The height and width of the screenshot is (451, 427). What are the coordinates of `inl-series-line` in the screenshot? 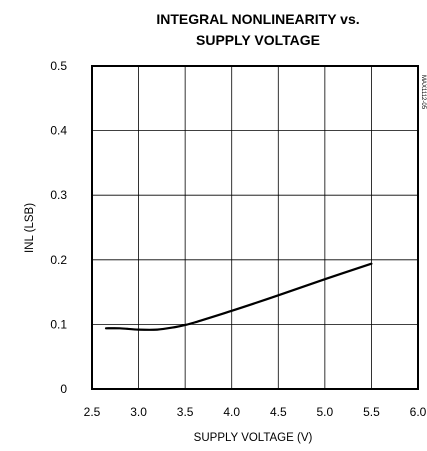 It's located at (238, 296).